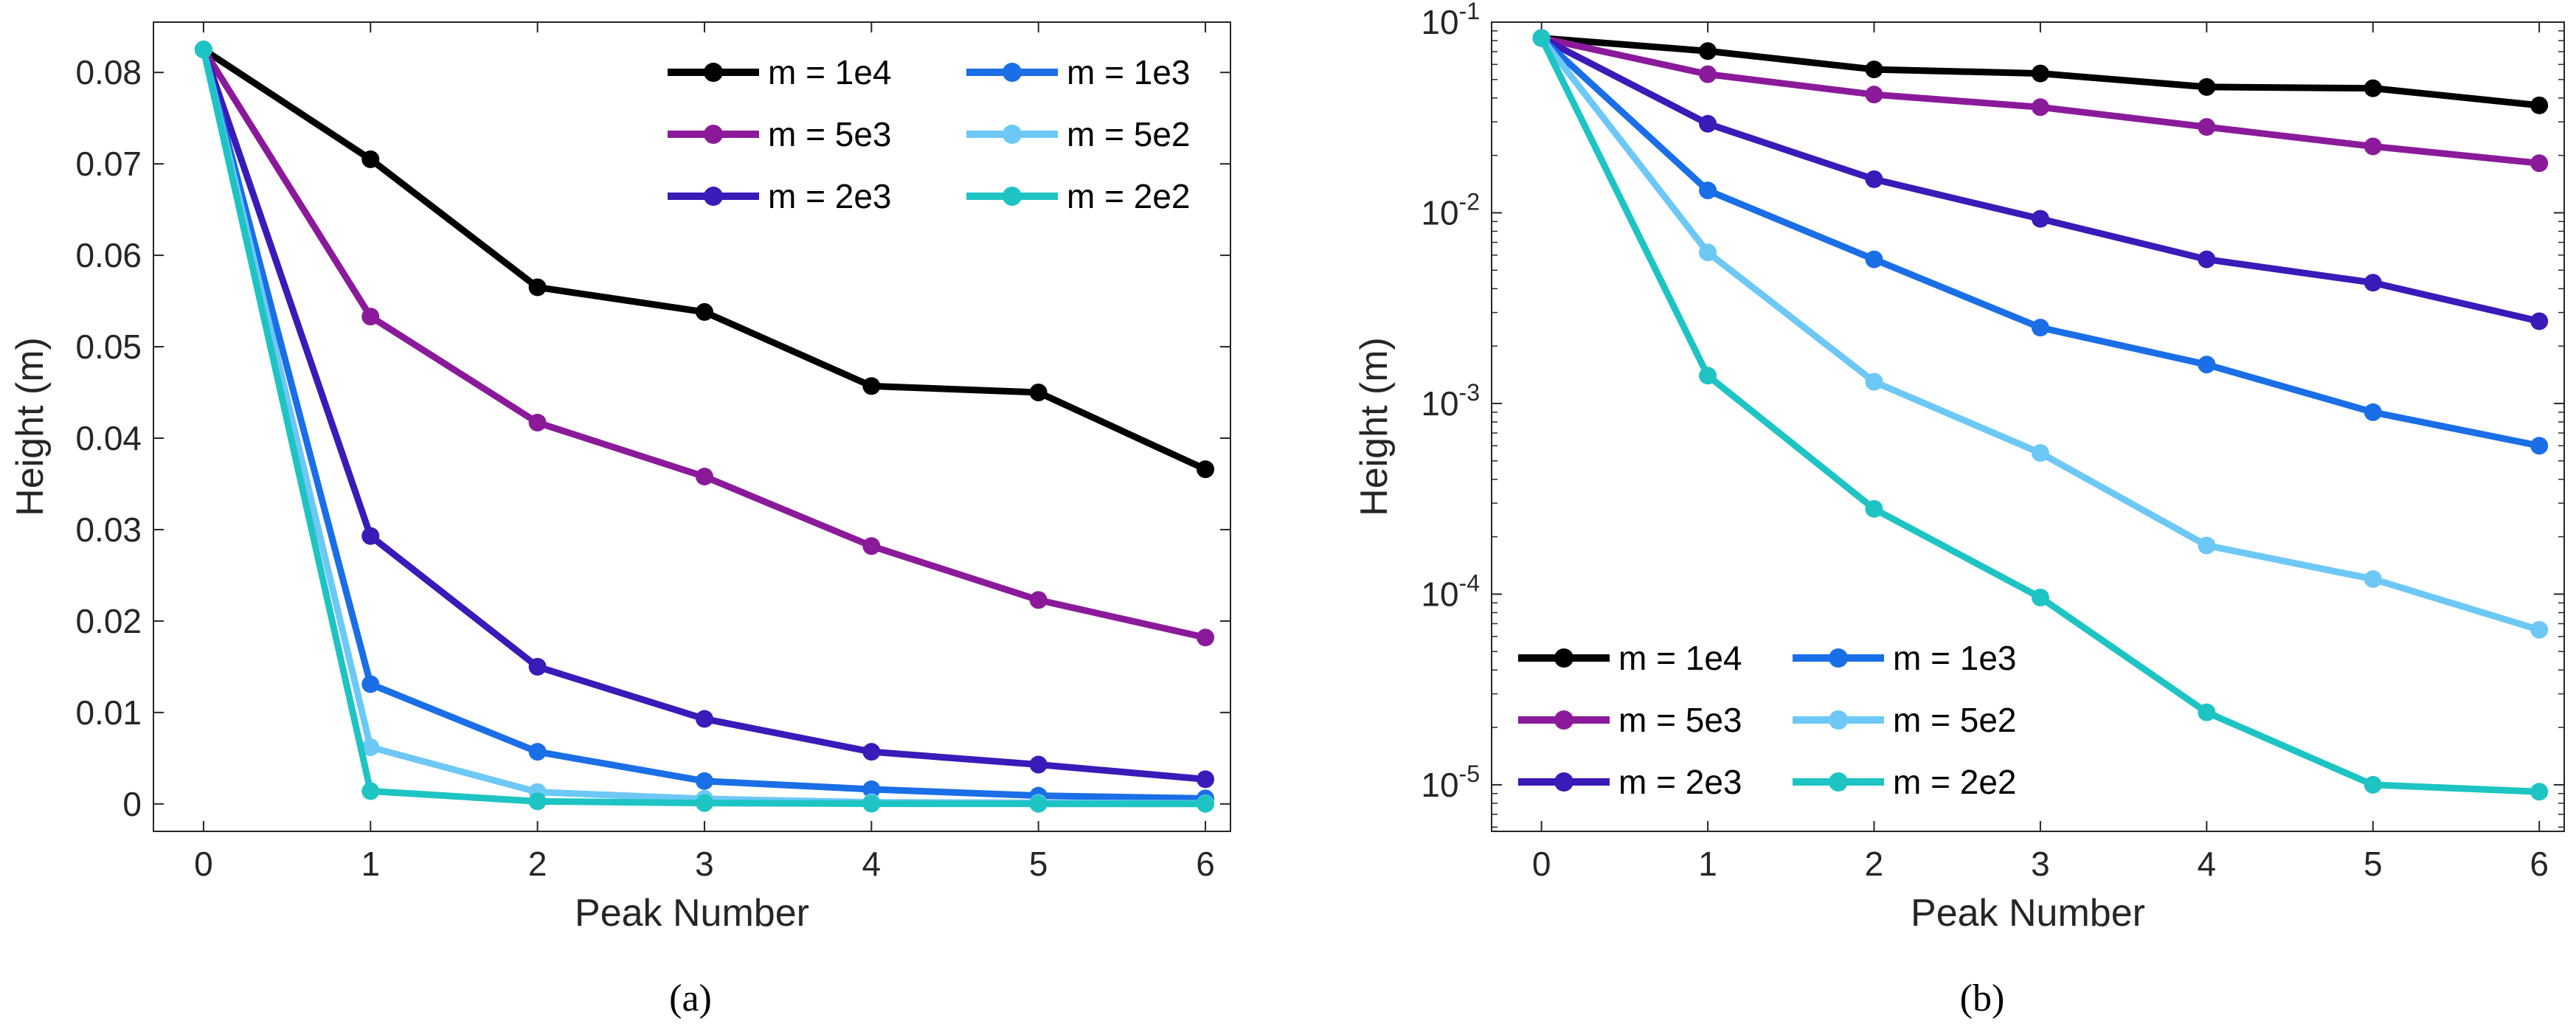  Describe the element at coordinates (109, 529) in the screenshot. I see `y-tick-label: 0.03` at that location.